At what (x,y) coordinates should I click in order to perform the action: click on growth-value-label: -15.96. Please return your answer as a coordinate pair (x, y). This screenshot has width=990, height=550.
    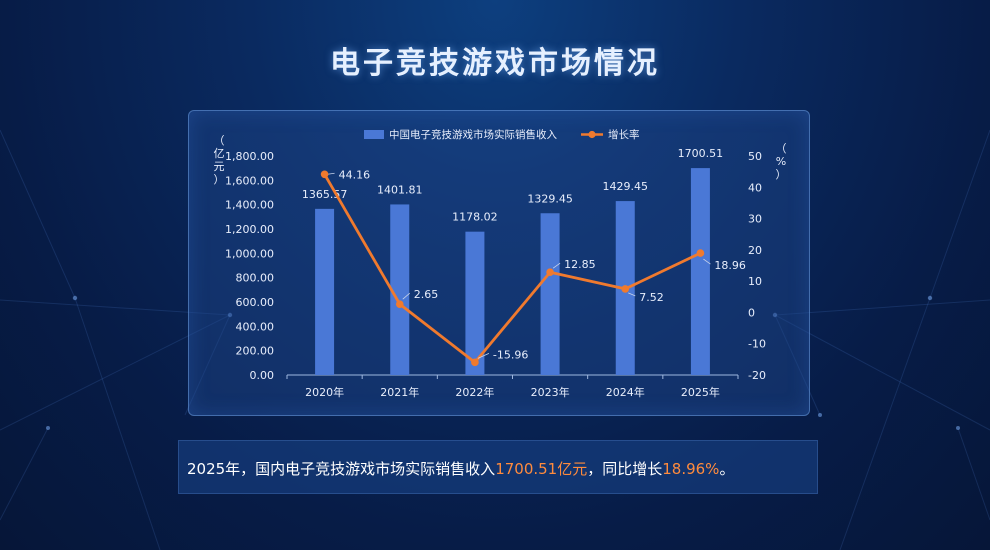
    Looking at the image, I should click on (510, 354).